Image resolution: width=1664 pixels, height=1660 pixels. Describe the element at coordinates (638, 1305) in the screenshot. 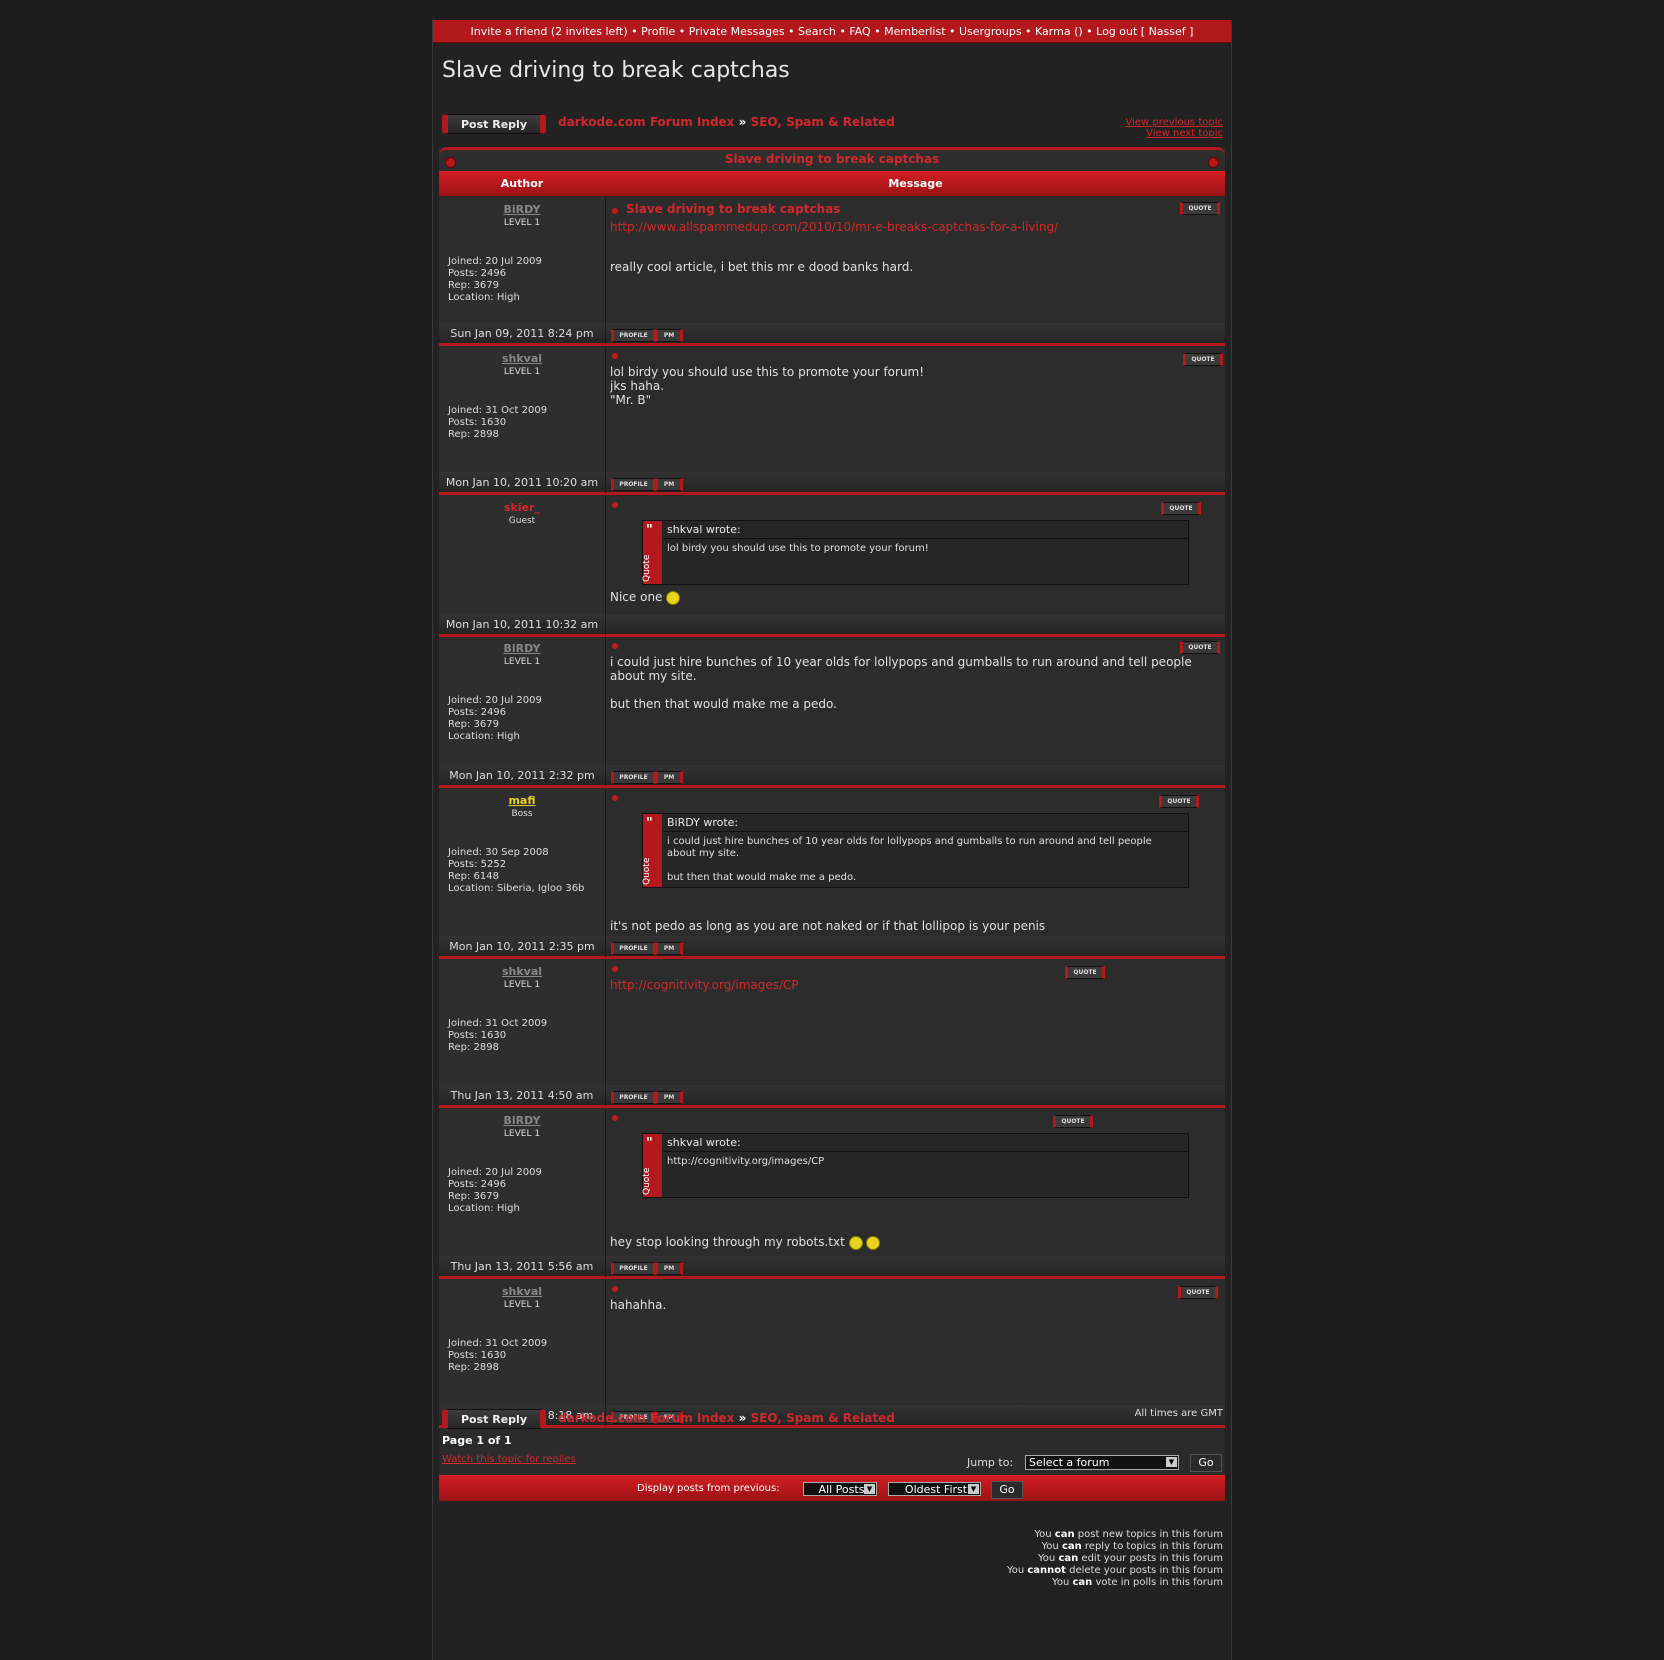

I see `post-body: hahahha.` at that location.